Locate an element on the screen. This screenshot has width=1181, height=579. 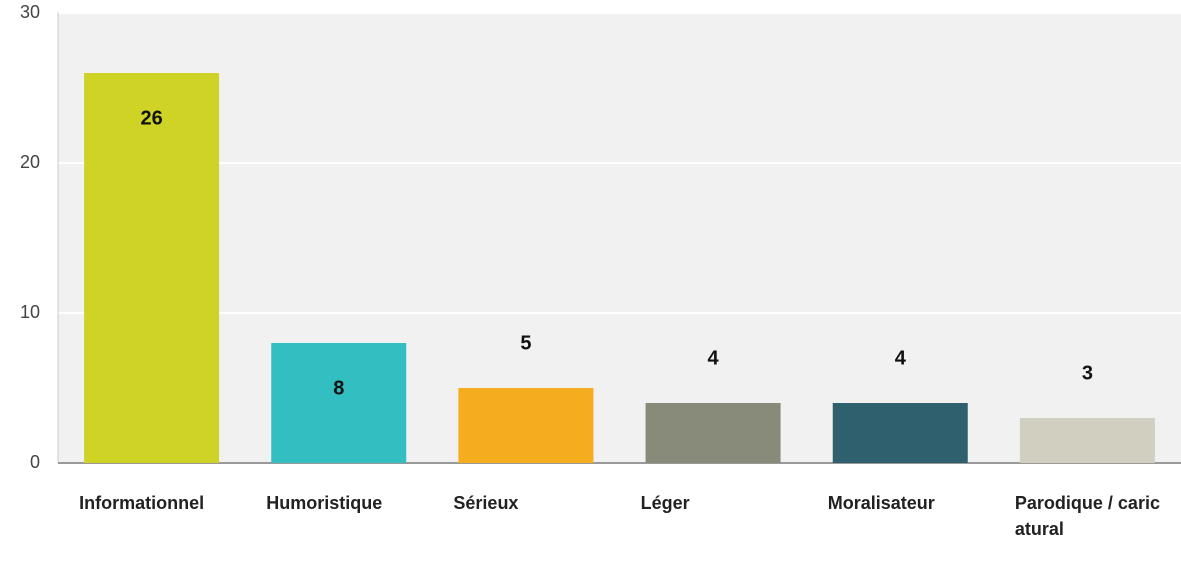
x-tick-label: Moralisateur is located at coordinates (881, 503).